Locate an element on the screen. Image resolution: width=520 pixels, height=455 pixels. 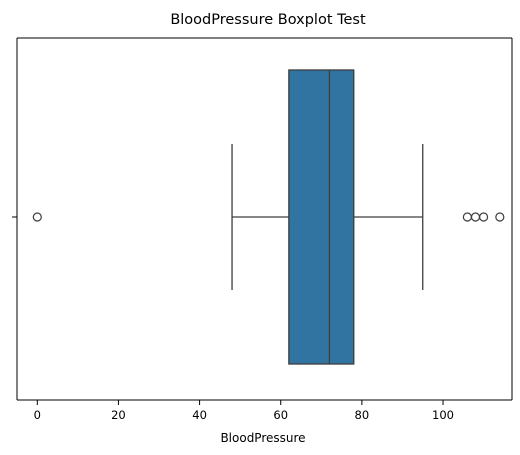
chart-title: BloodPressure Boxplot Test is located at coordinates (268, 20).